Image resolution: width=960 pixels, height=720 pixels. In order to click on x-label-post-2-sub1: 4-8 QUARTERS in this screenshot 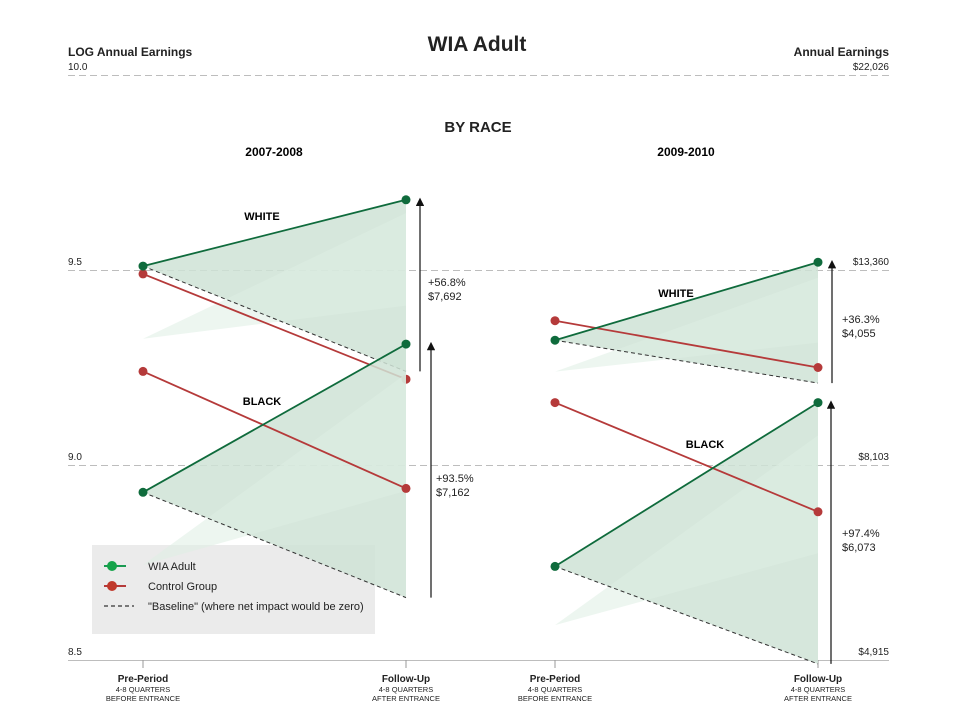, I will do `click(818, 689)`.